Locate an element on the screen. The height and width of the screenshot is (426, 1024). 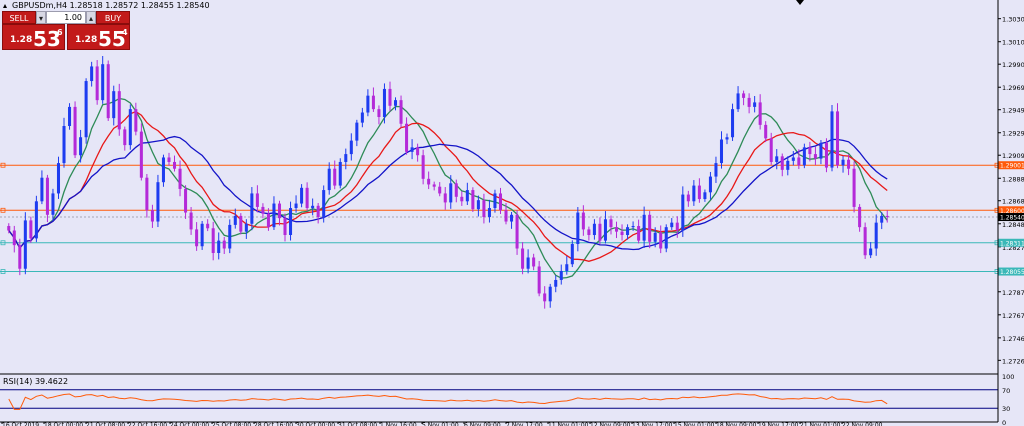
time-tick-label: 24 Oct 00:00 is located at coordinates (189, 424).